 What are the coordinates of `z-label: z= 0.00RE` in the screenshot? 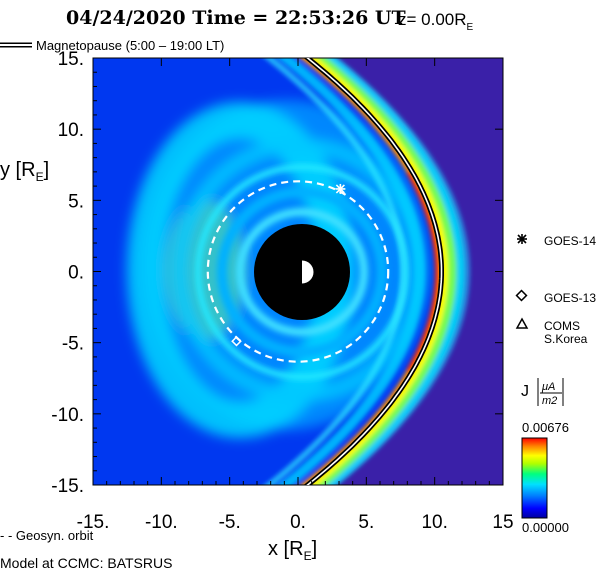 It's located at (436, 21).